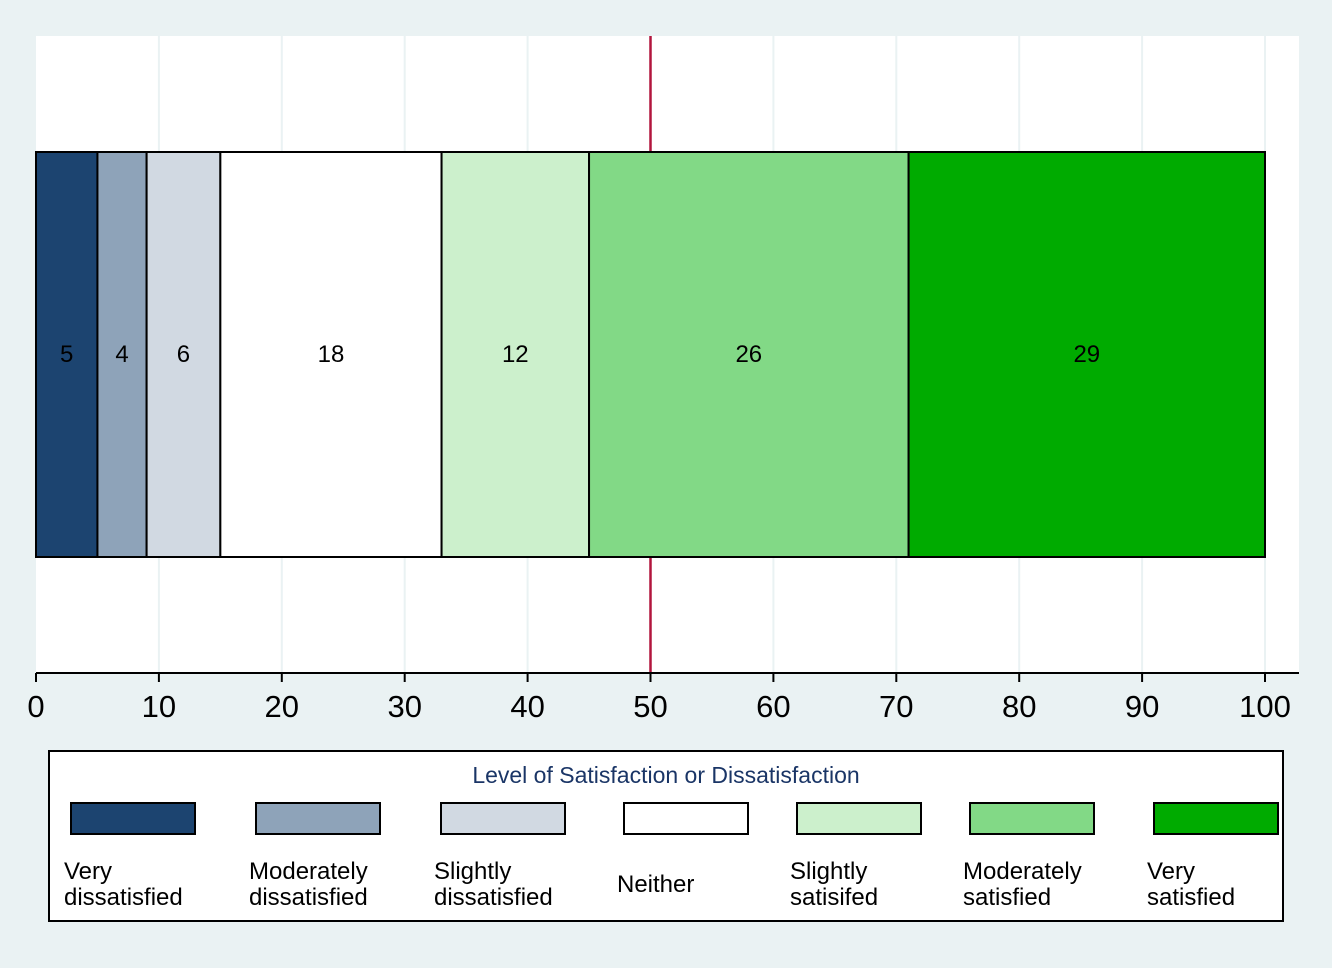 Image resolution: width=1332 pixels, height=968 pixels. Describe the element at coordinates (650, 706) in the screenshot. I see `x-tick-label-50: 50` at that location.